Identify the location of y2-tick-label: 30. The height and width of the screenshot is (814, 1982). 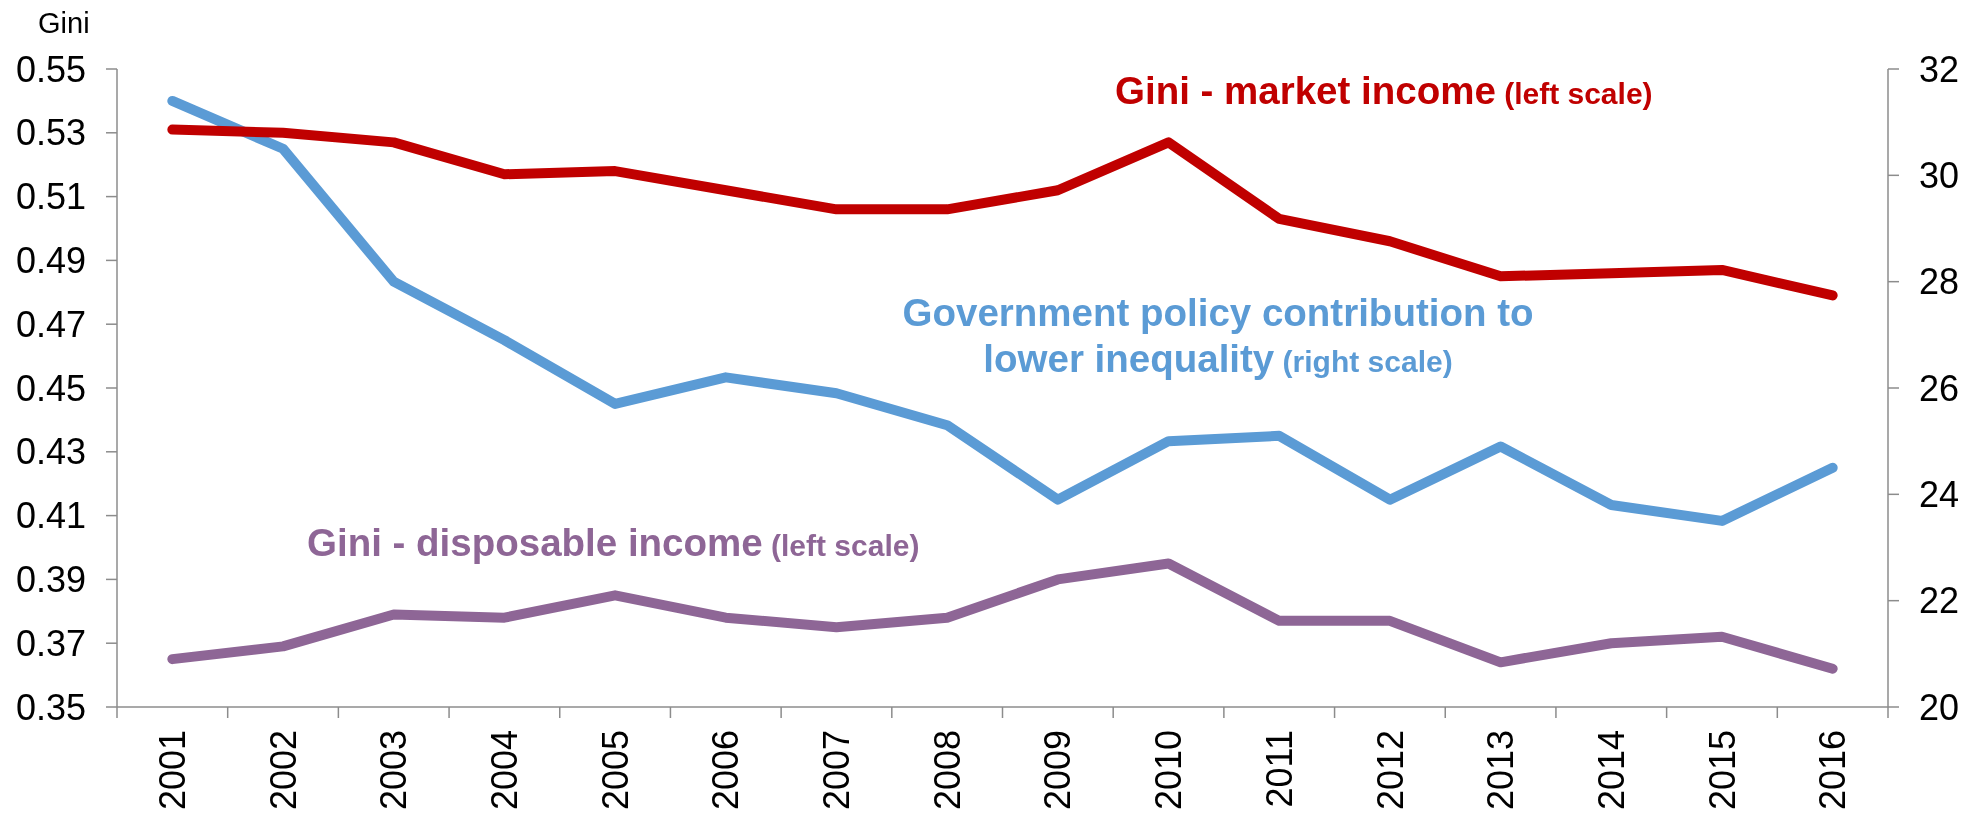
(1939, 175).